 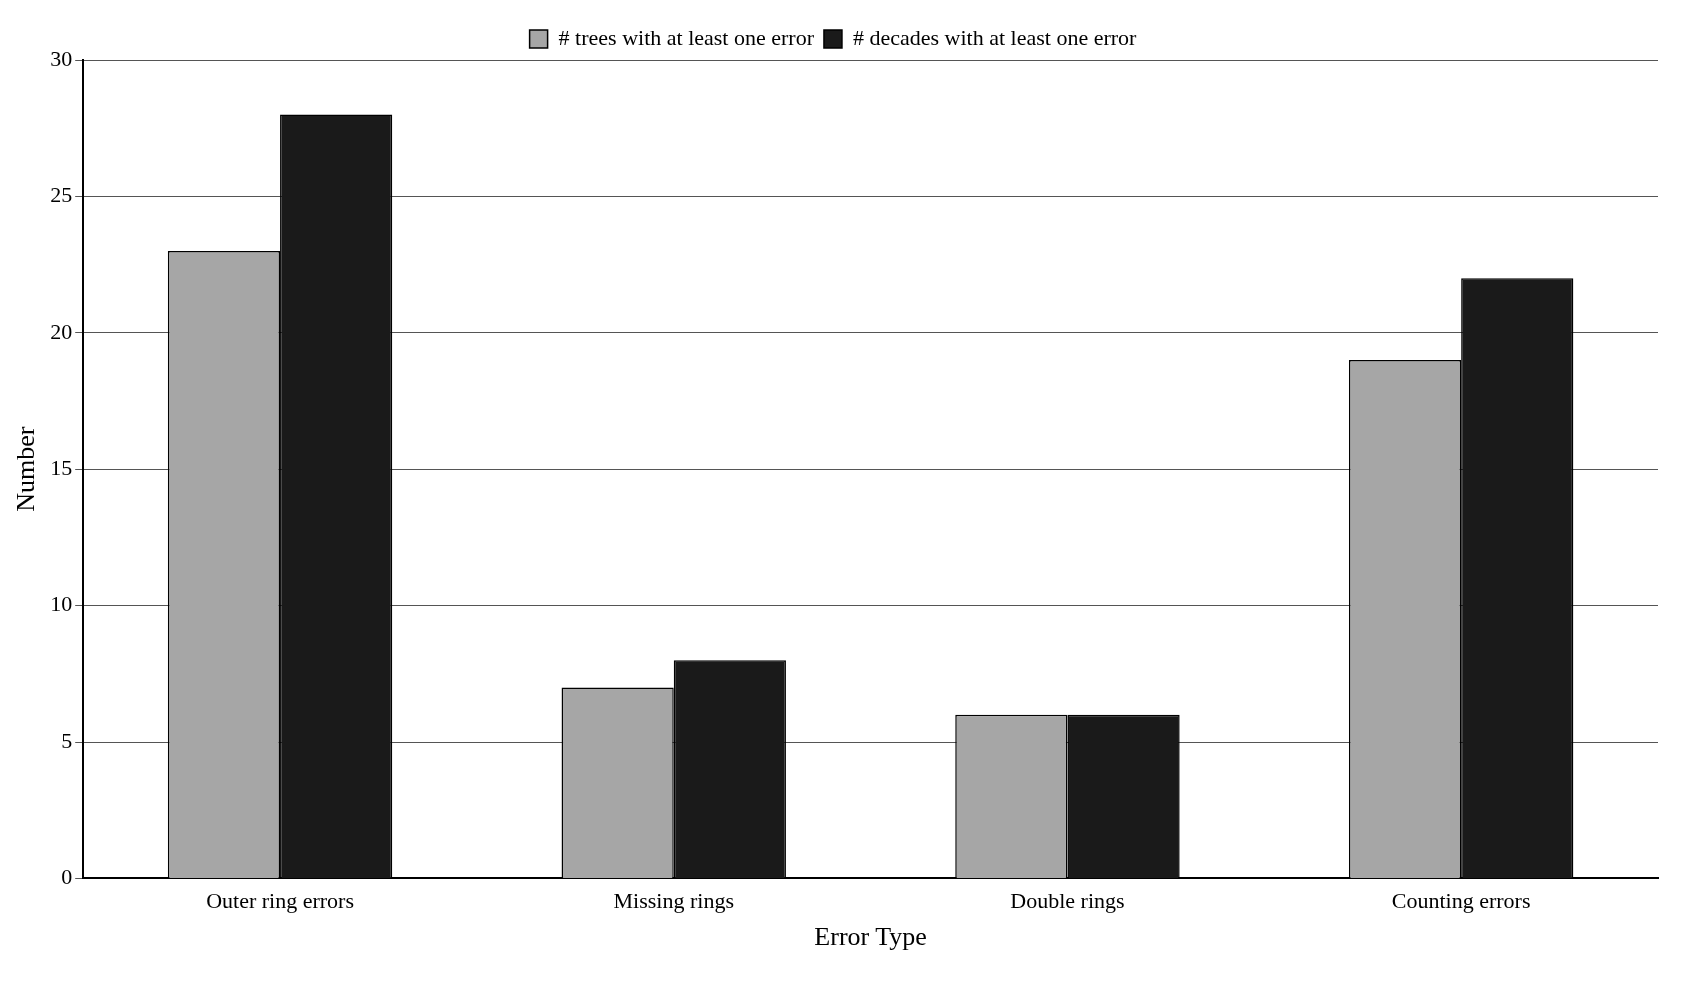 I want to click on x-tick-label: Missing rings, so click(x=673, y=901).